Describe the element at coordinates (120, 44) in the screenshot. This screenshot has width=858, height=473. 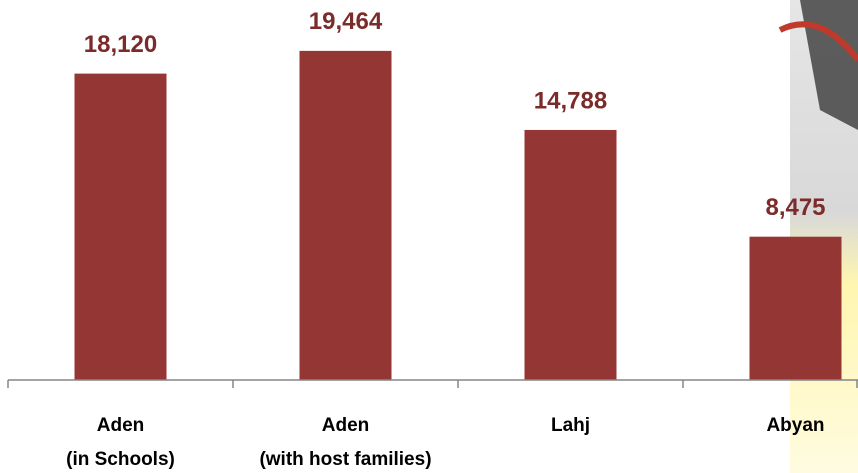
I see `value-label: 18,120` at that location.